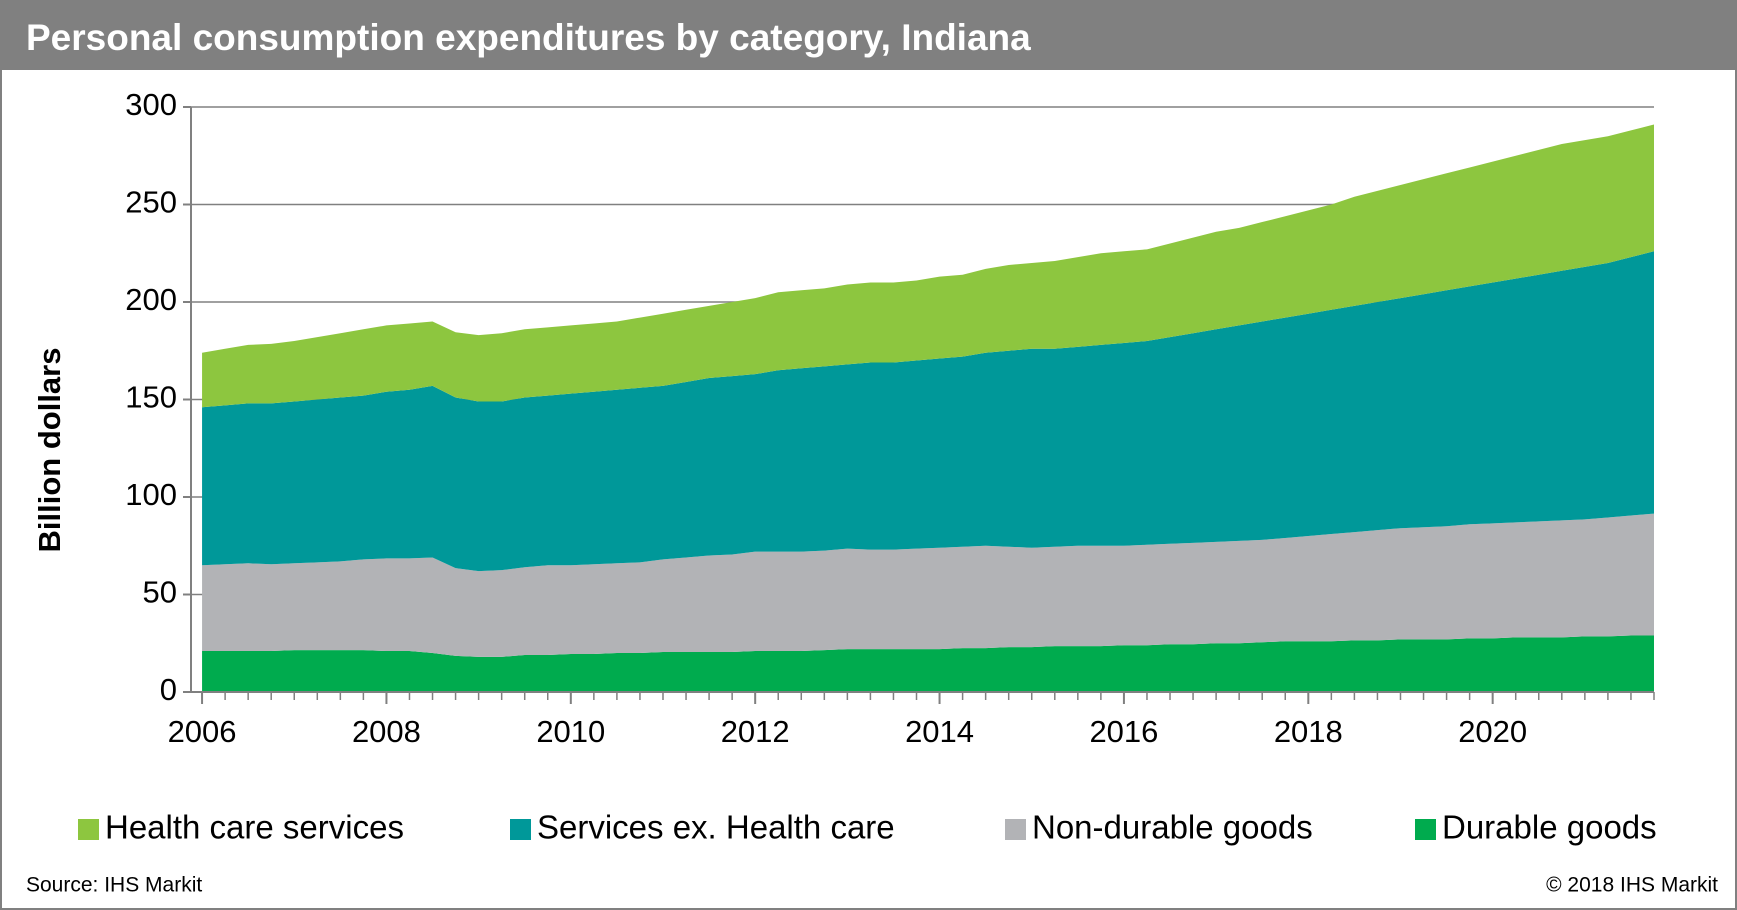  What do you see at coordinates (939, 731) in the screenshot?
I see `x-tick-label: 2014` at bounding box center [939, 731].